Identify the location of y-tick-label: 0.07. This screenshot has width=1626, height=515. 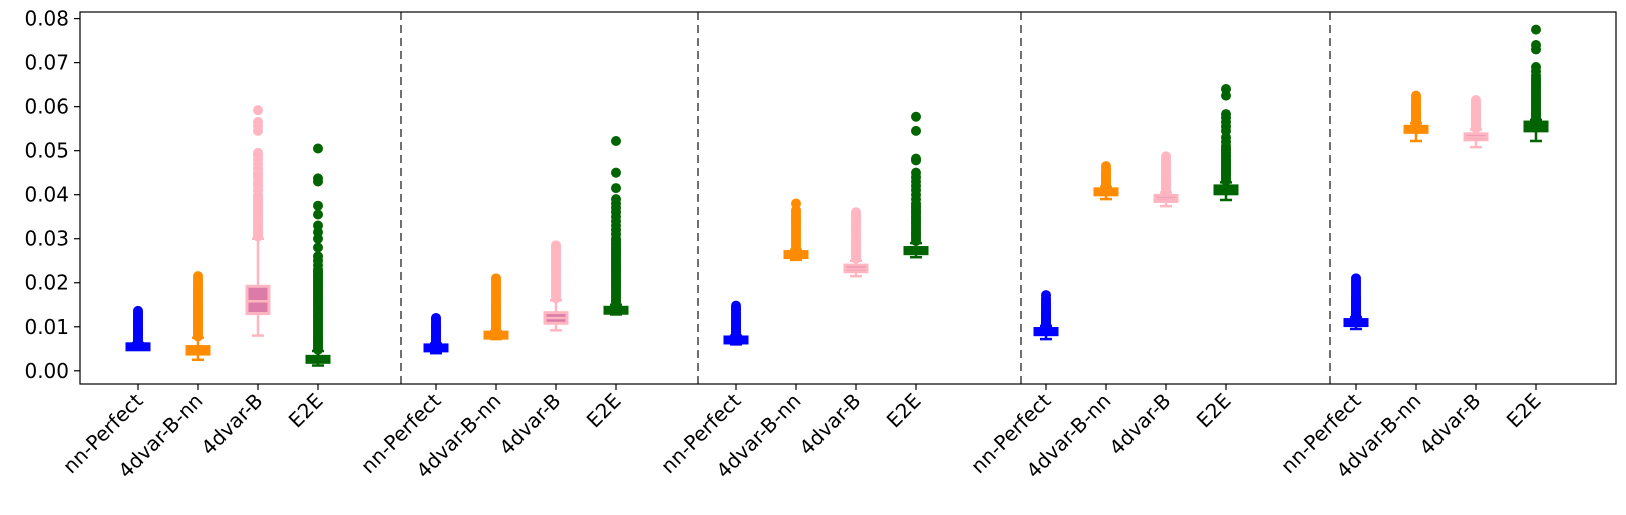
(46, 63).